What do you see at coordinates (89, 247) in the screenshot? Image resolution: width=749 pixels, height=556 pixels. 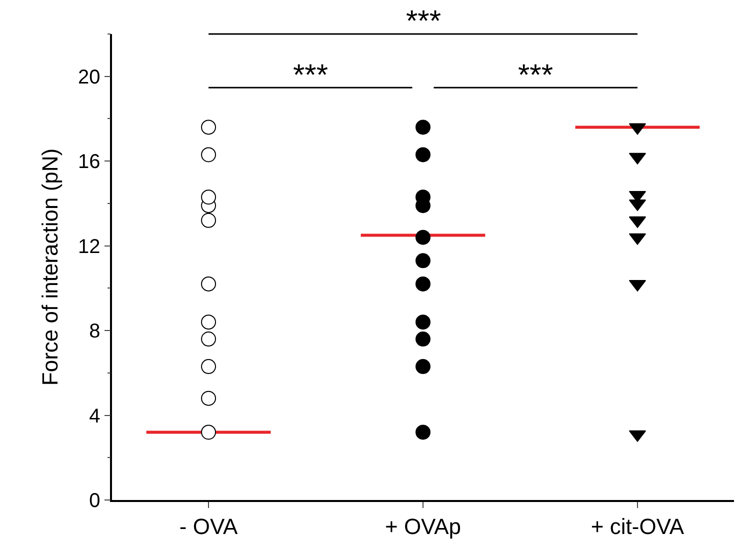 I see `y-tick-label: 12` at bounding box center [89, 247].